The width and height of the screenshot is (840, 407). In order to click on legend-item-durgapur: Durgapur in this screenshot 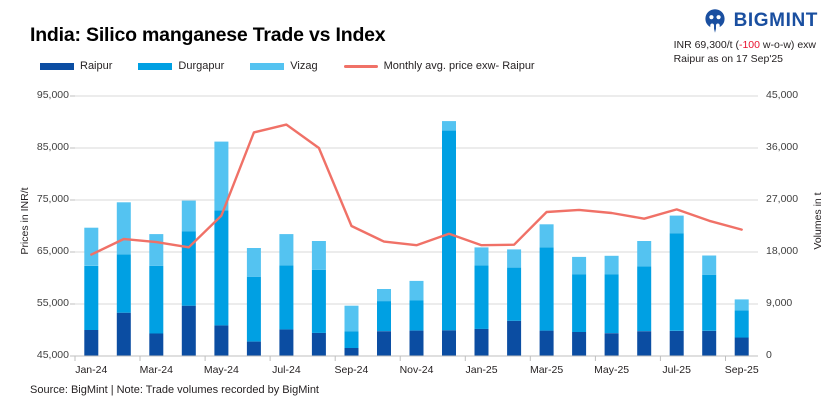, I will do `click(181, 66)`.